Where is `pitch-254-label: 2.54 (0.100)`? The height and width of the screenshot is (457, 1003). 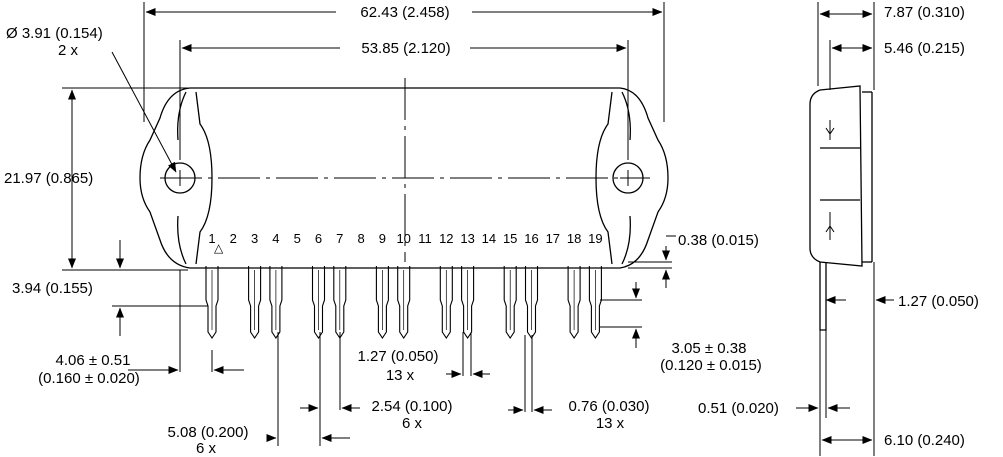 pitch-254-label: 2.54 (0.100) is located at coordinates (412, 406).